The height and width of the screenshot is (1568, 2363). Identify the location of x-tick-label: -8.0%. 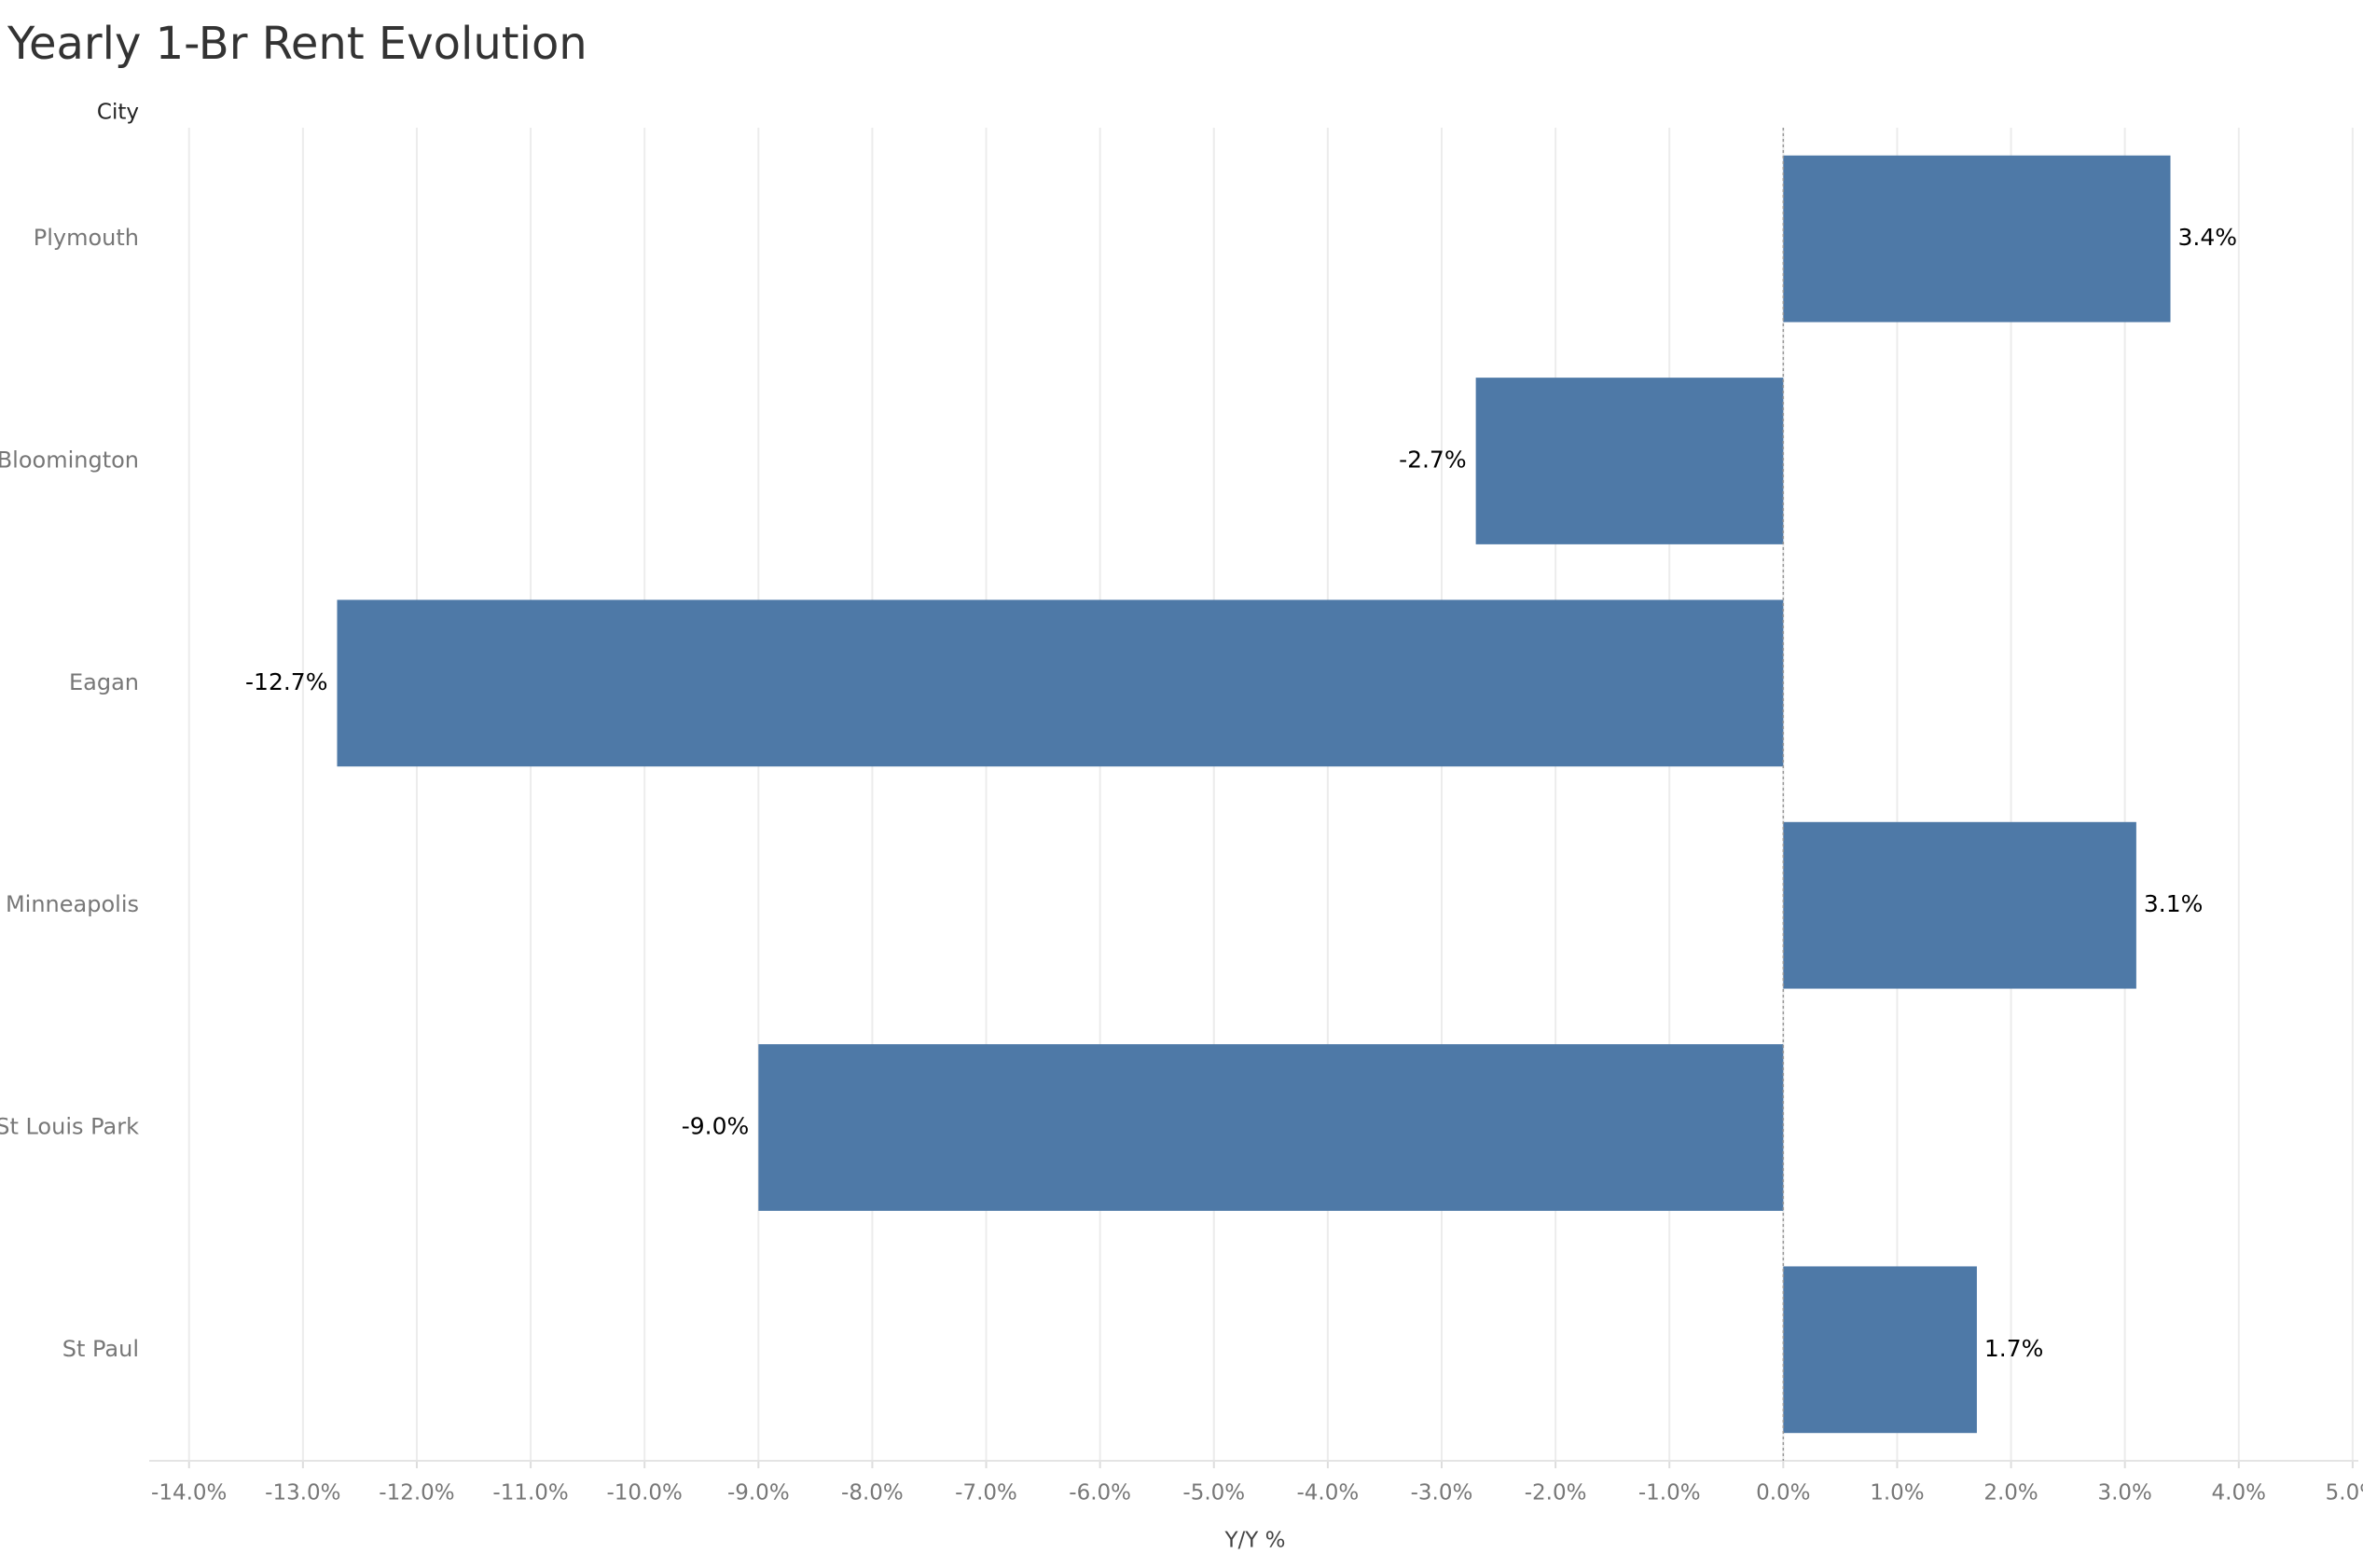
(872, 1493).